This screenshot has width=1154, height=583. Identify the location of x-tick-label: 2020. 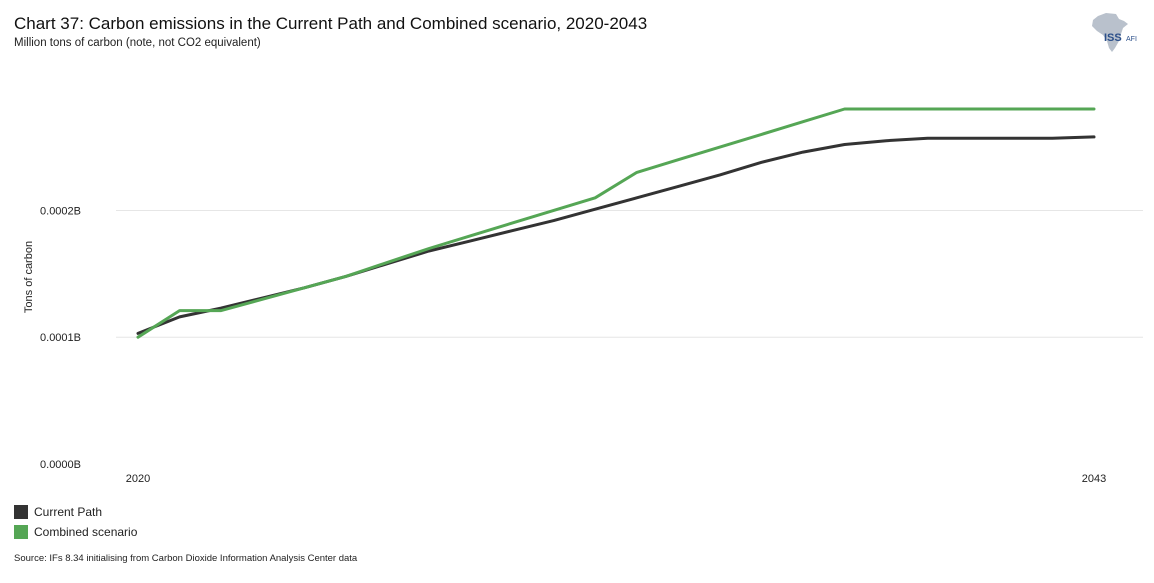
(138, 479).